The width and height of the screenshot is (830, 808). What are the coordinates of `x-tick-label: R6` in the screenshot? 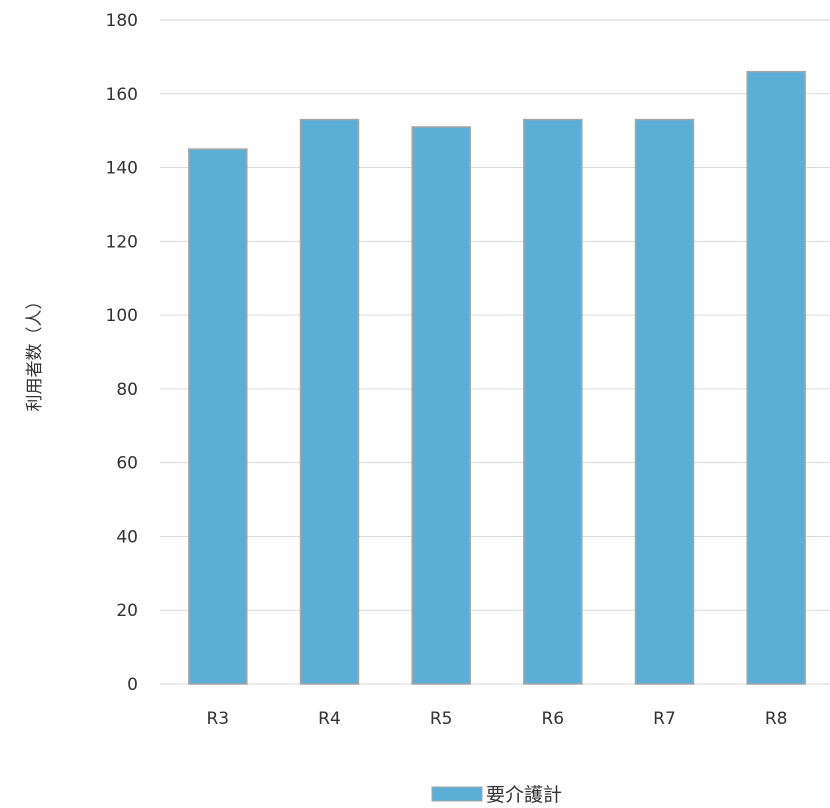 It's located at (553, 719).